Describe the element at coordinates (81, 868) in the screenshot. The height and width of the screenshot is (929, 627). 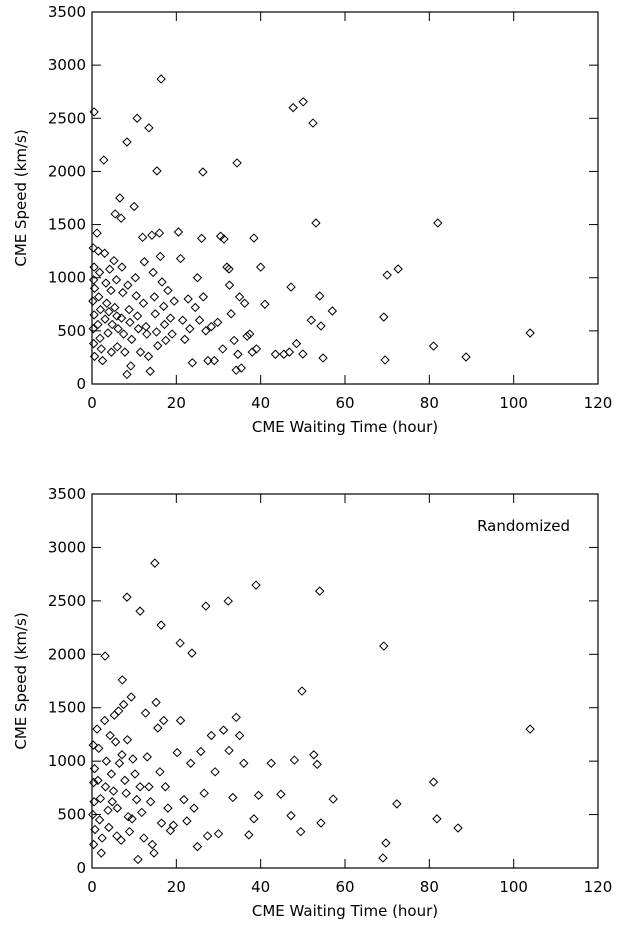
I see `y-tick-label: 0` at that location.